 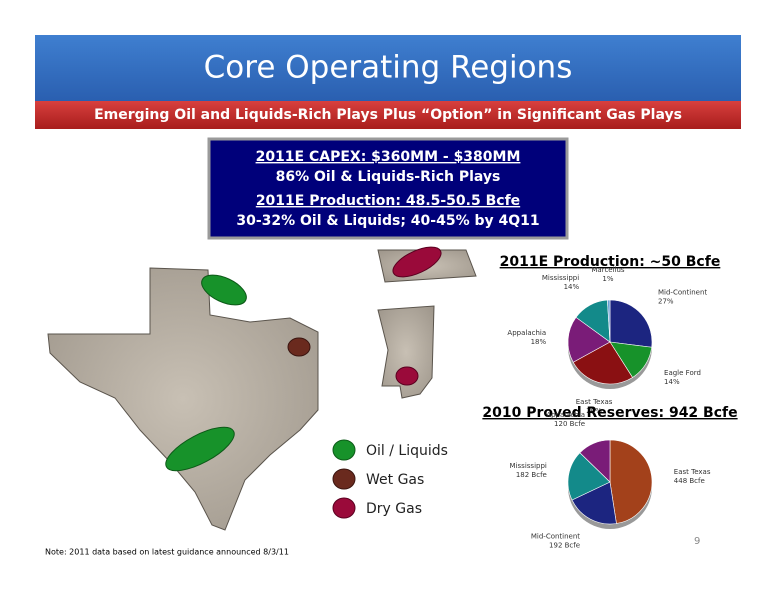 I want to click on slice-value: 182 Bcfe, so click(x=531, y=475).